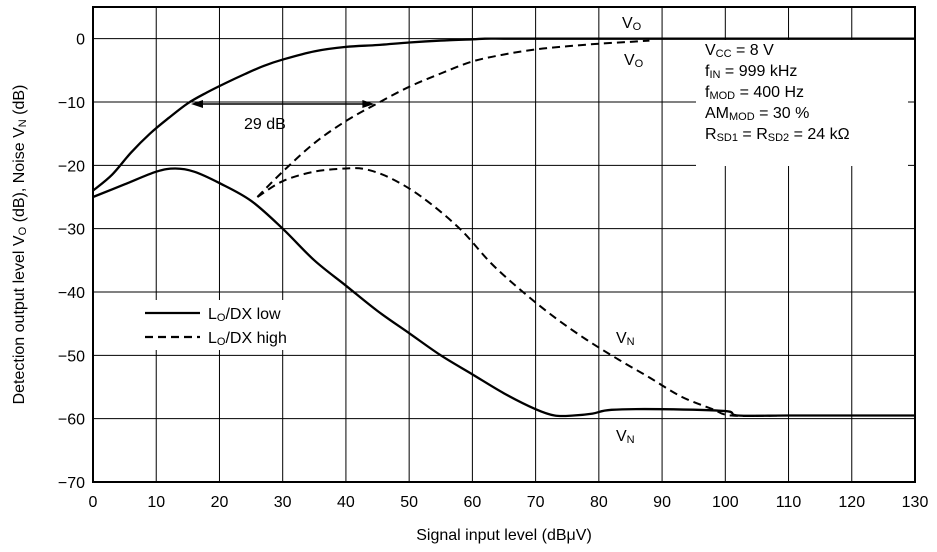  I want to click on delta-label: 29 dB, so click(265, 124).